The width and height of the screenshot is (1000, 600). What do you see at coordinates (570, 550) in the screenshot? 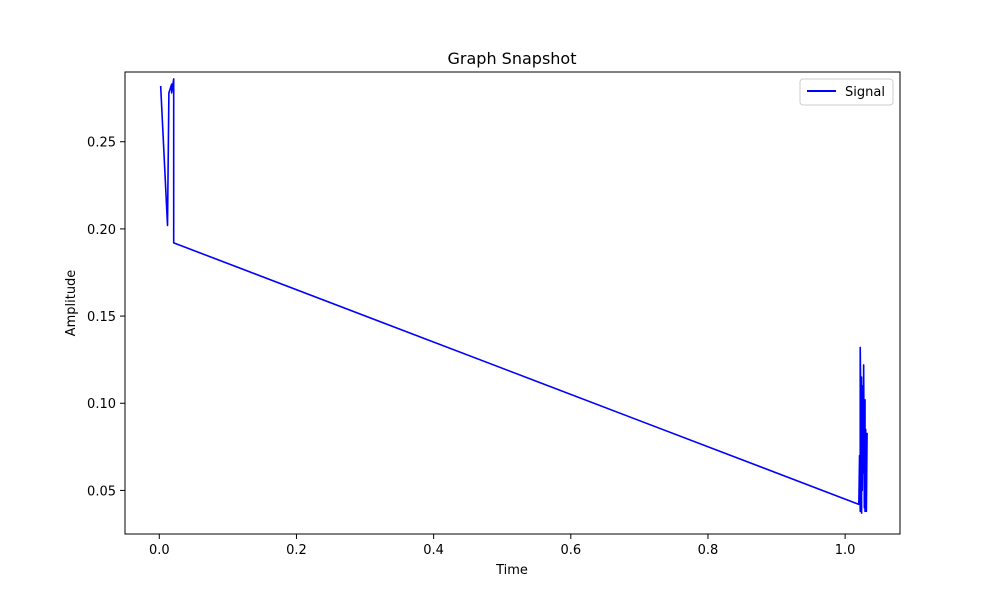
I see `x-tick-label: 0.6` at bounding box center [570, 550].